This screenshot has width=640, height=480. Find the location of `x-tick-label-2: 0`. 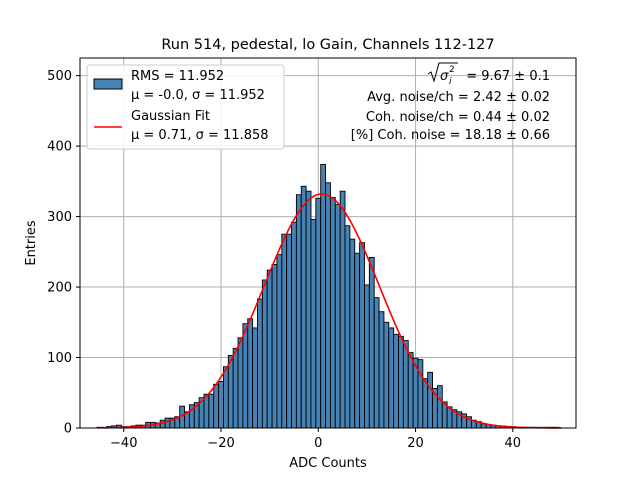

x-tick-label-2: 0 is located at coordinates (318, 443).